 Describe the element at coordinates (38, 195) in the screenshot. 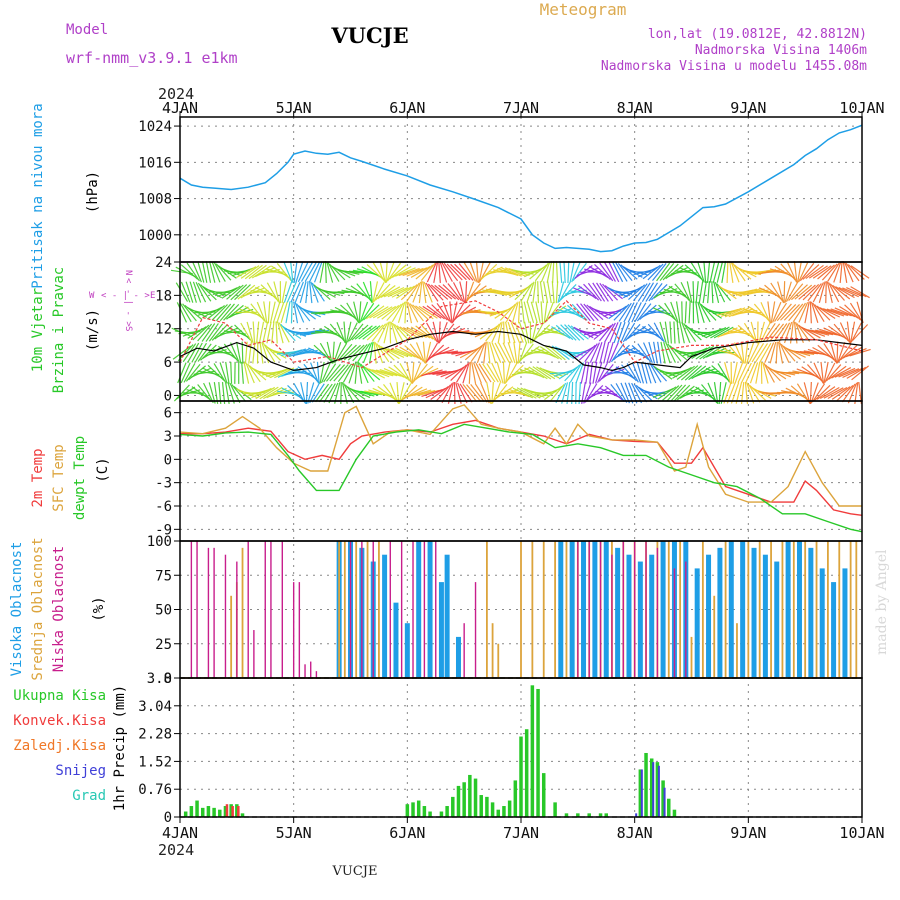

I see `pressure-label: Pritisak na nivou mora` at that location.